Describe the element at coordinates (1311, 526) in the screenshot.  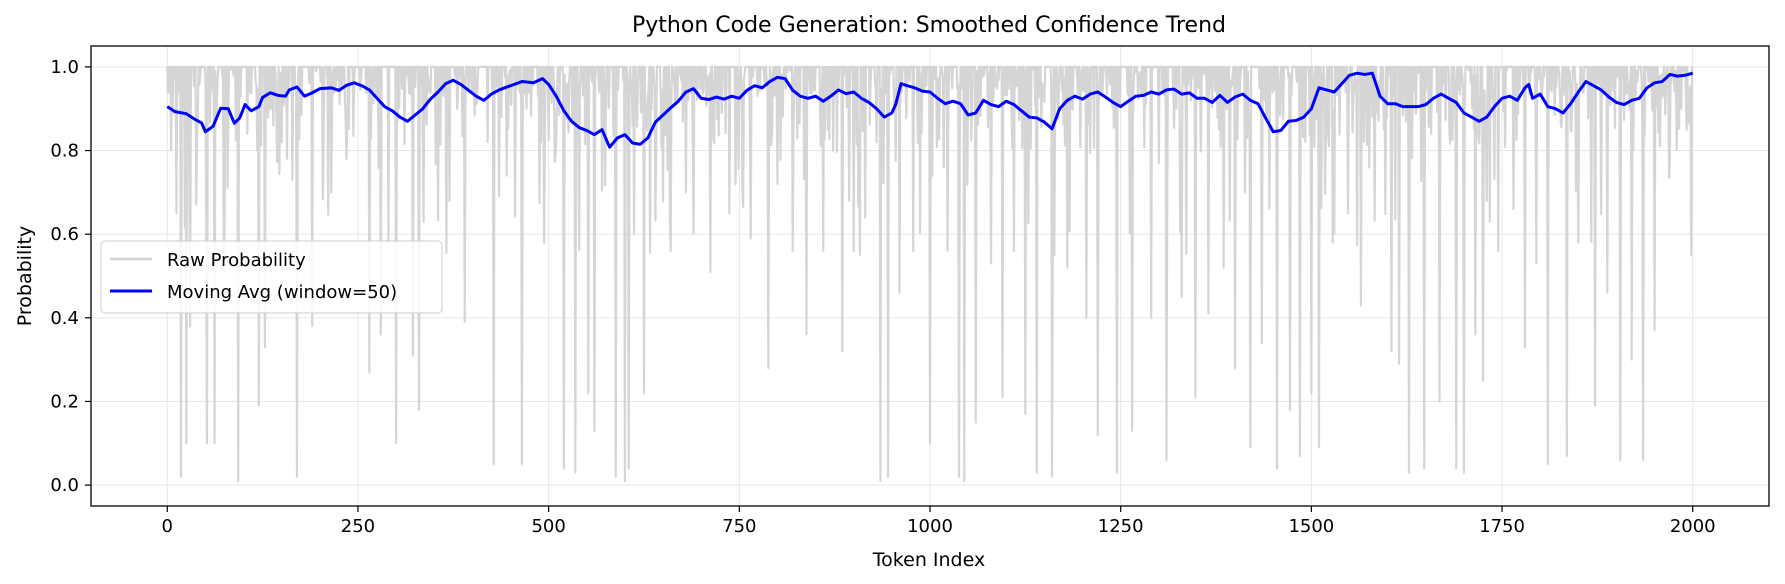
I see `x-tick-label: 1500` at that location.